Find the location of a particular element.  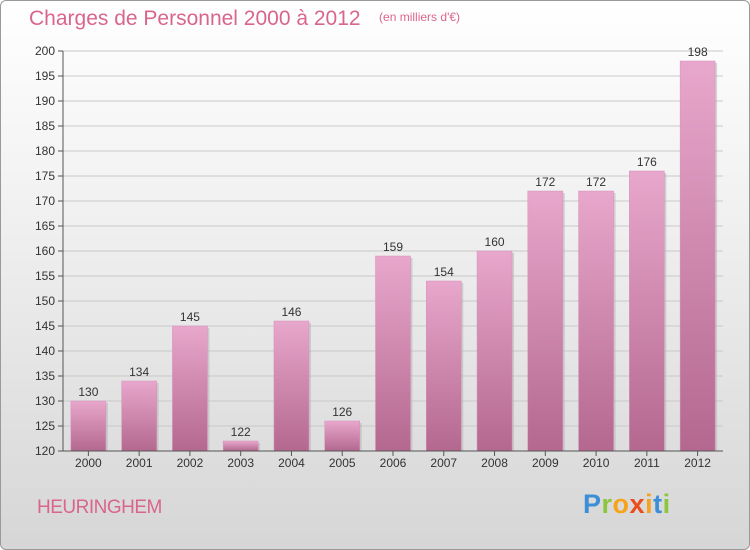

proxiti-logo: Proxiti is located at coordinates (627, 504).